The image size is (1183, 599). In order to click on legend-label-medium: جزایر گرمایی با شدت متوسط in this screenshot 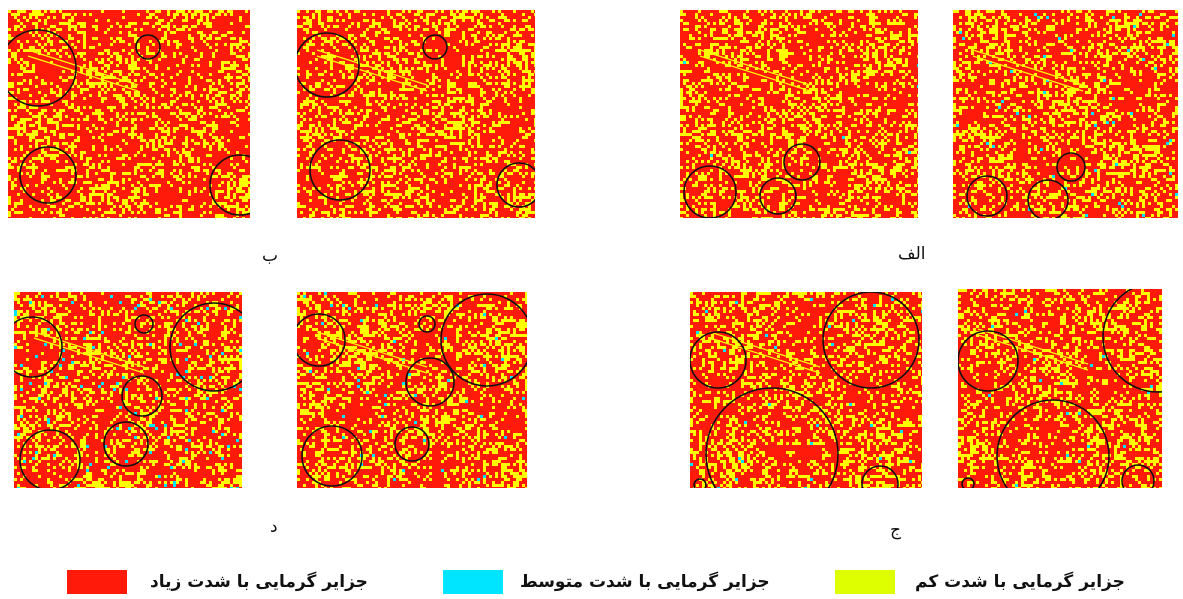, I will do `click(645, 582)`.